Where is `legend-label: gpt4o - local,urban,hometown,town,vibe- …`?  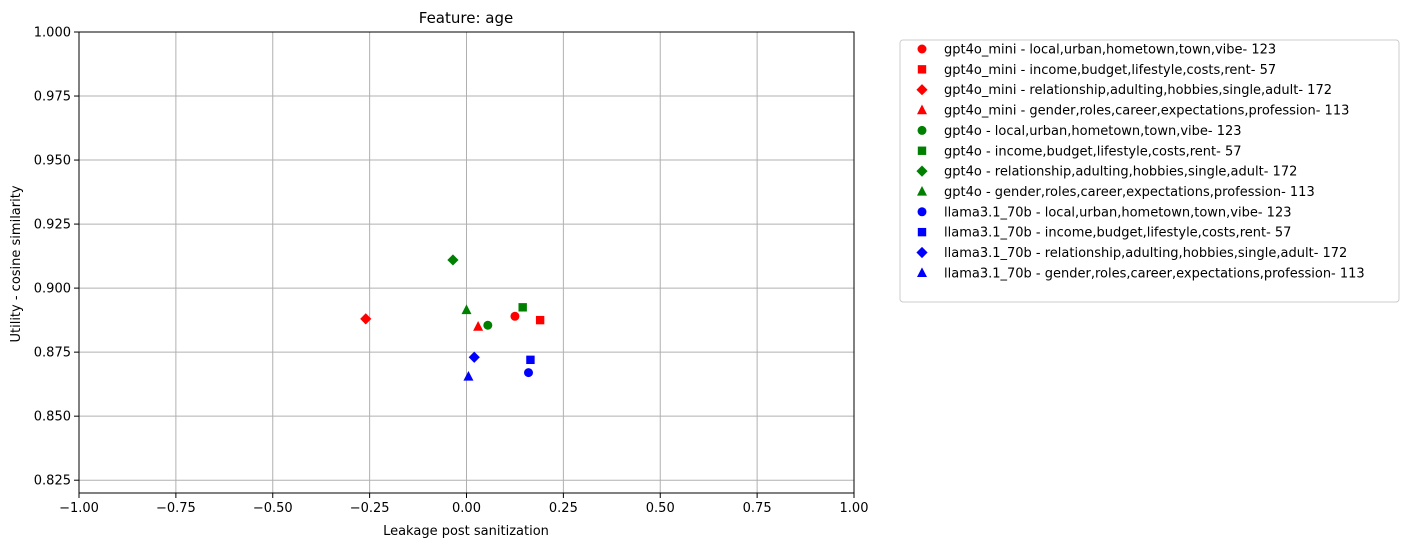
legend-label: gpt4o - local,urban,hometown,town,vibe- … is located at coordinates (1093, 131).